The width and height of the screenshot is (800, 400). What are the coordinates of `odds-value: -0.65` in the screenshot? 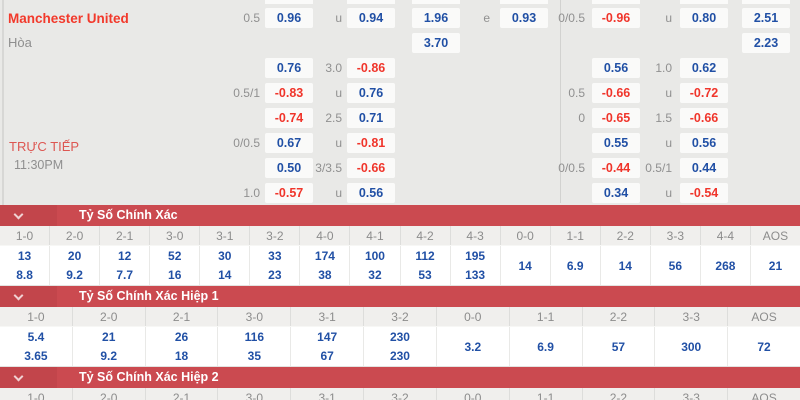 It's located at (616, 118).